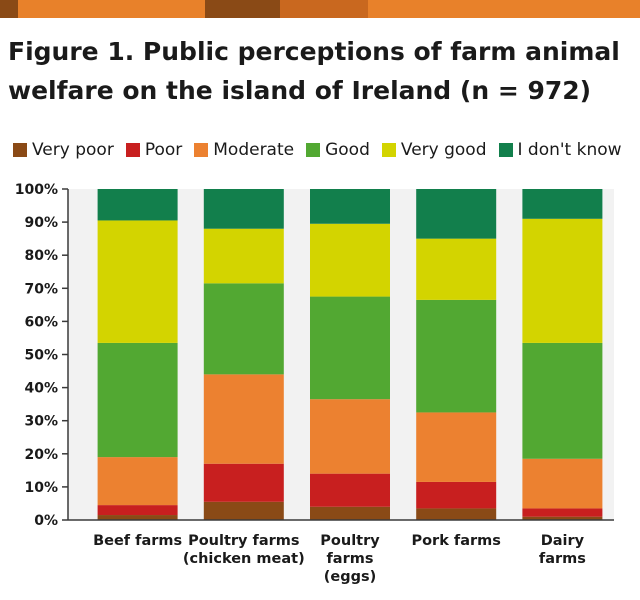 Image resolution: width=640 pixels, height=600 pixels. Describe the element at coordinates (73, 150) in the screenshot. I see `legend-label: Very poor` at that location.